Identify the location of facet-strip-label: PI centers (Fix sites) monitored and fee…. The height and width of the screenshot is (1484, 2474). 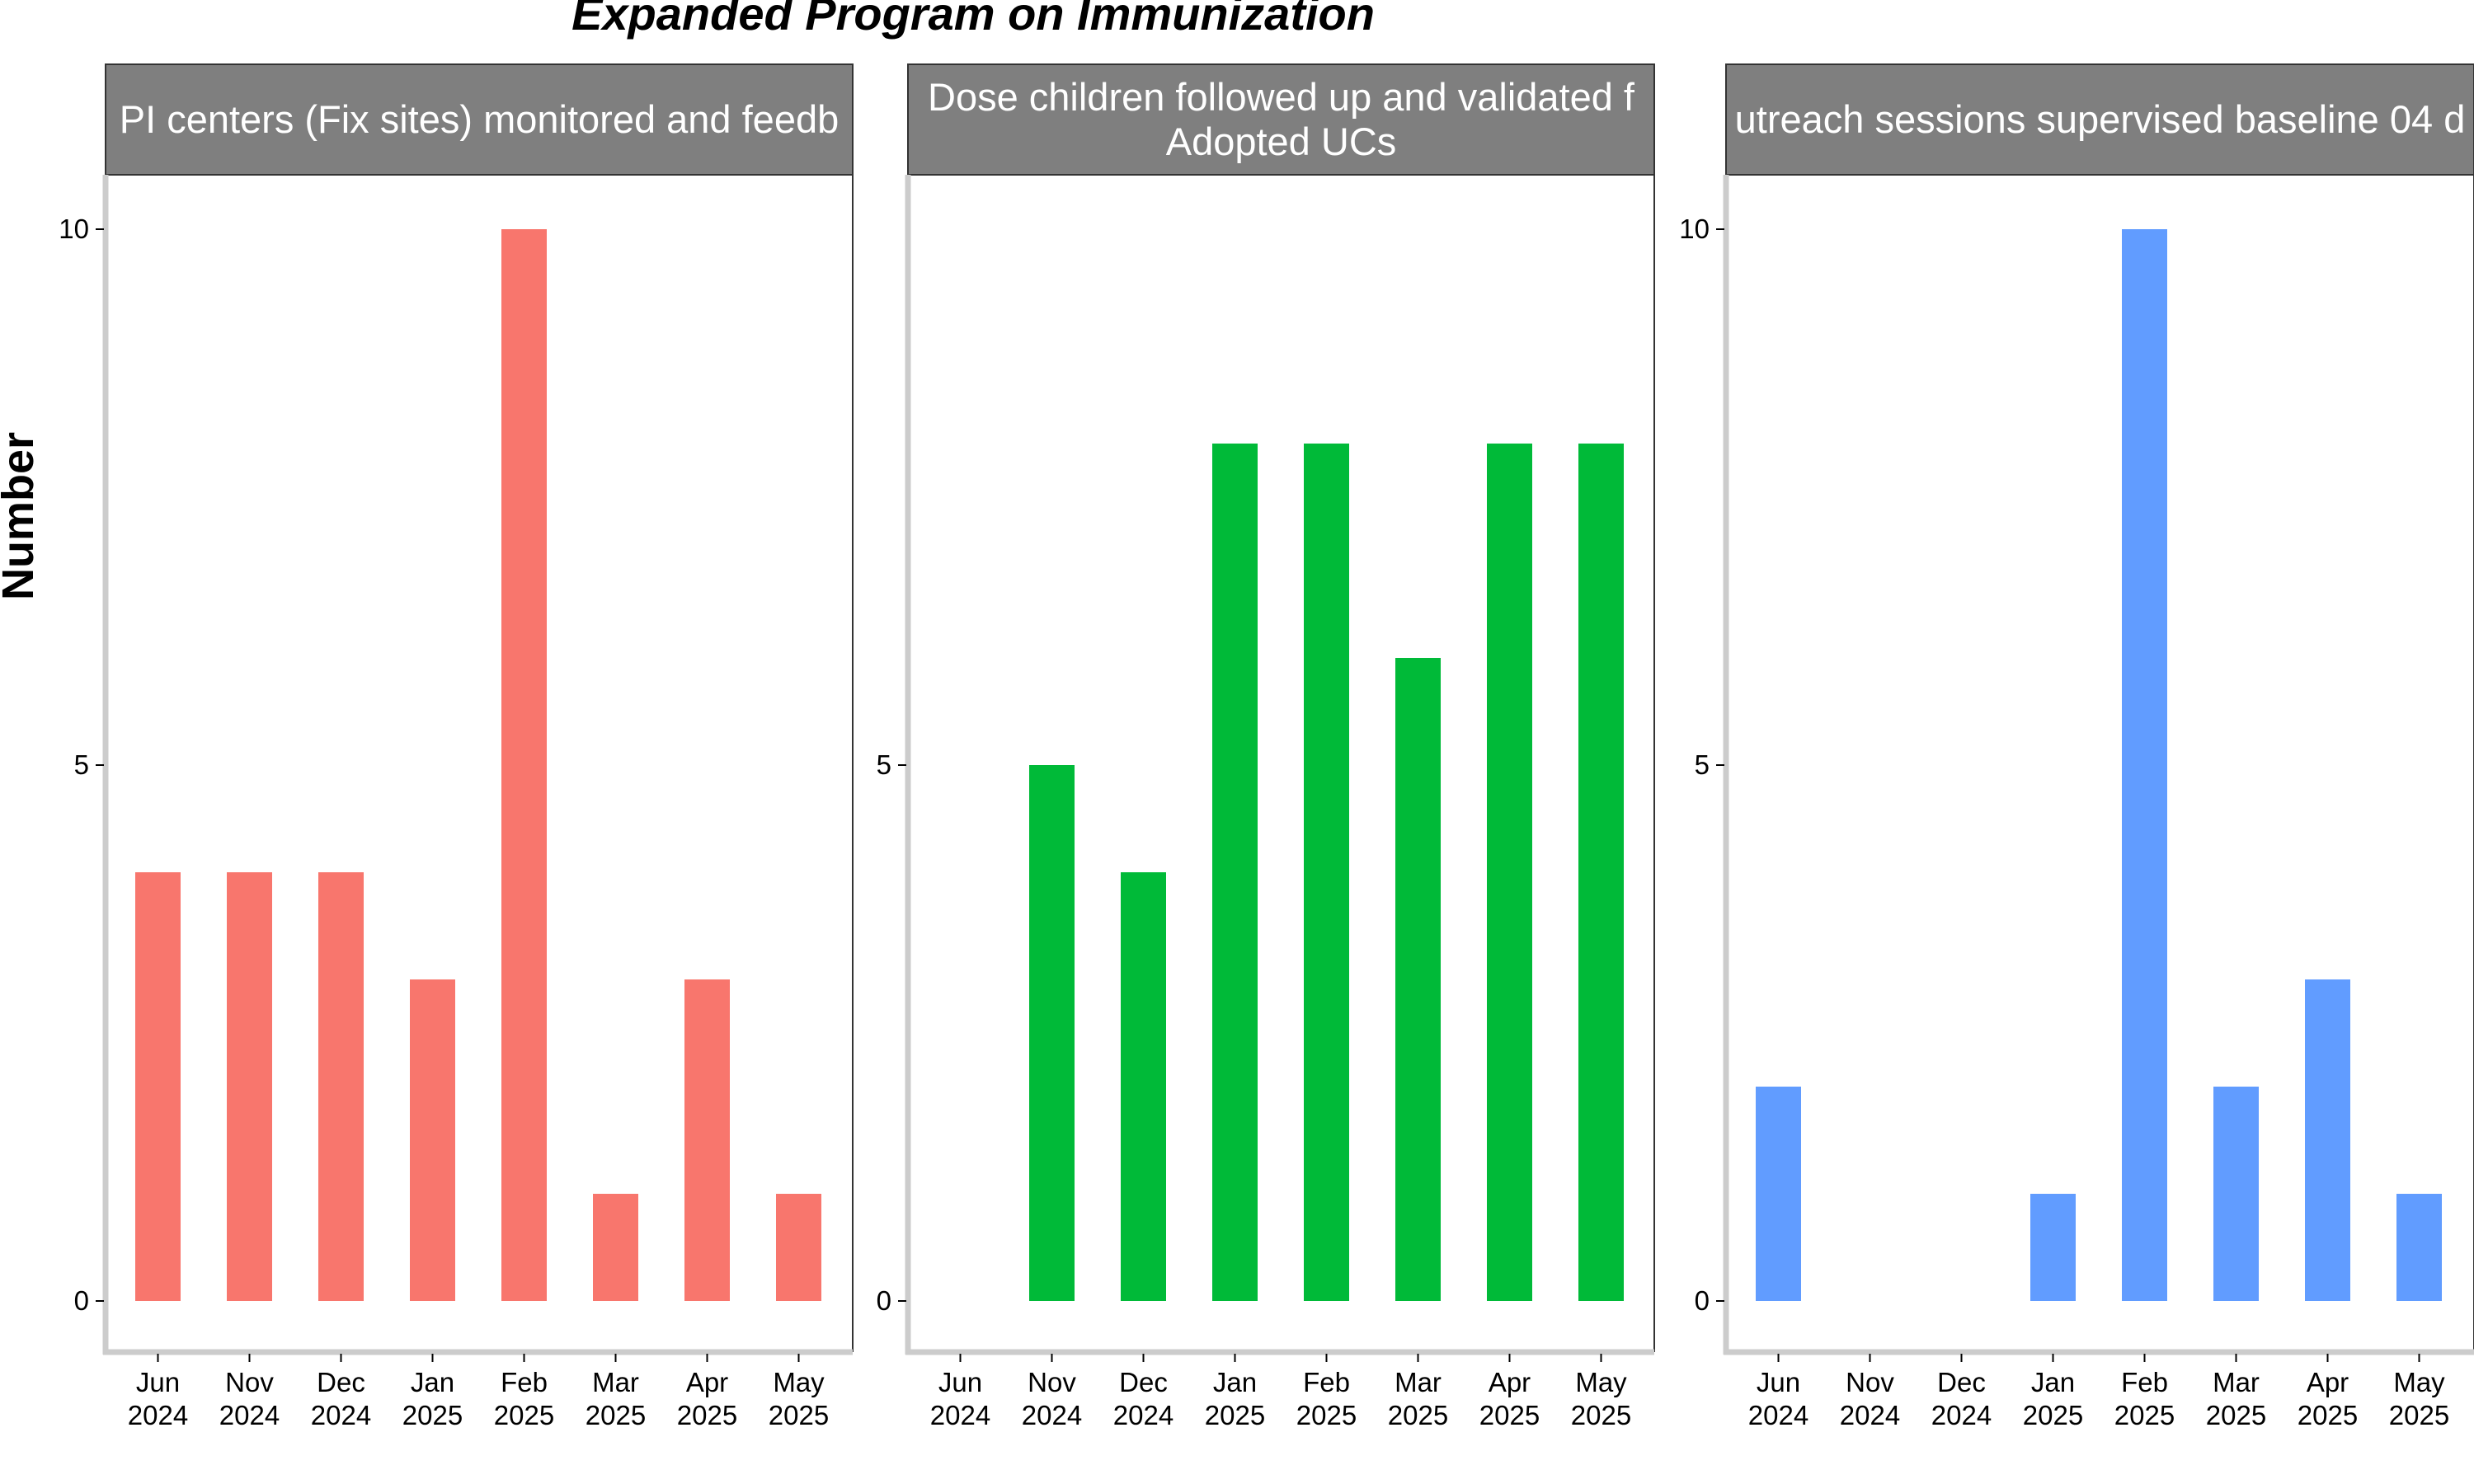
(480, 119).